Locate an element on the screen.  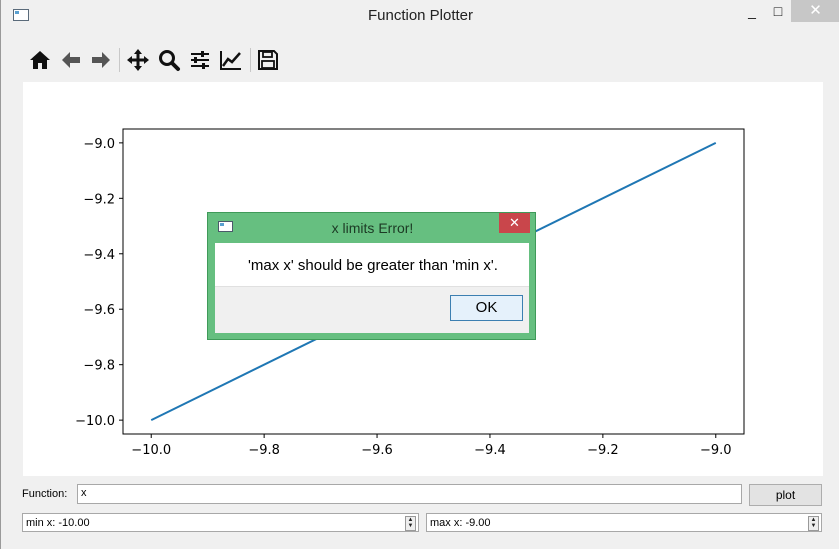
configure-subplots-icon is located at coordinates (200, 60).